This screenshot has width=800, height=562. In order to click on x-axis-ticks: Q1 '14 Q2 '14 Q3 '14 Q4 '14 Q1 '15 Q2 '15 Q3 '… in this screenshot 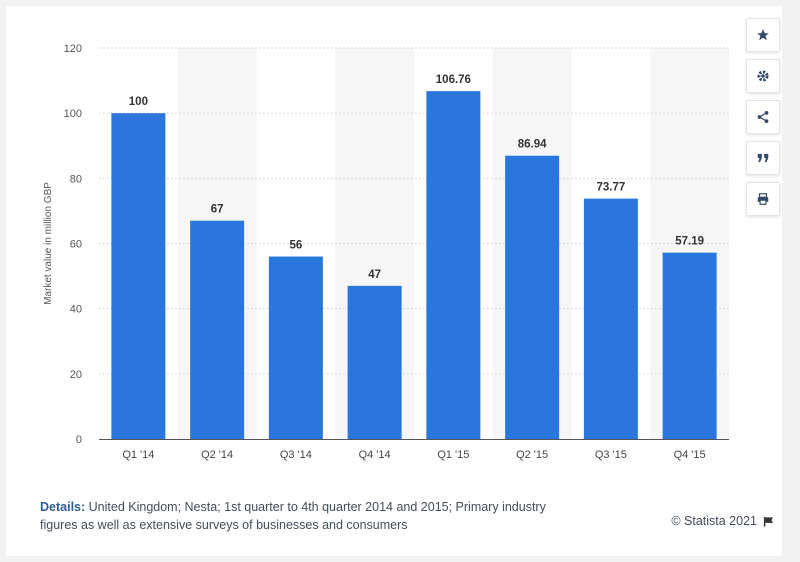, I will do `click(413, 455)`.